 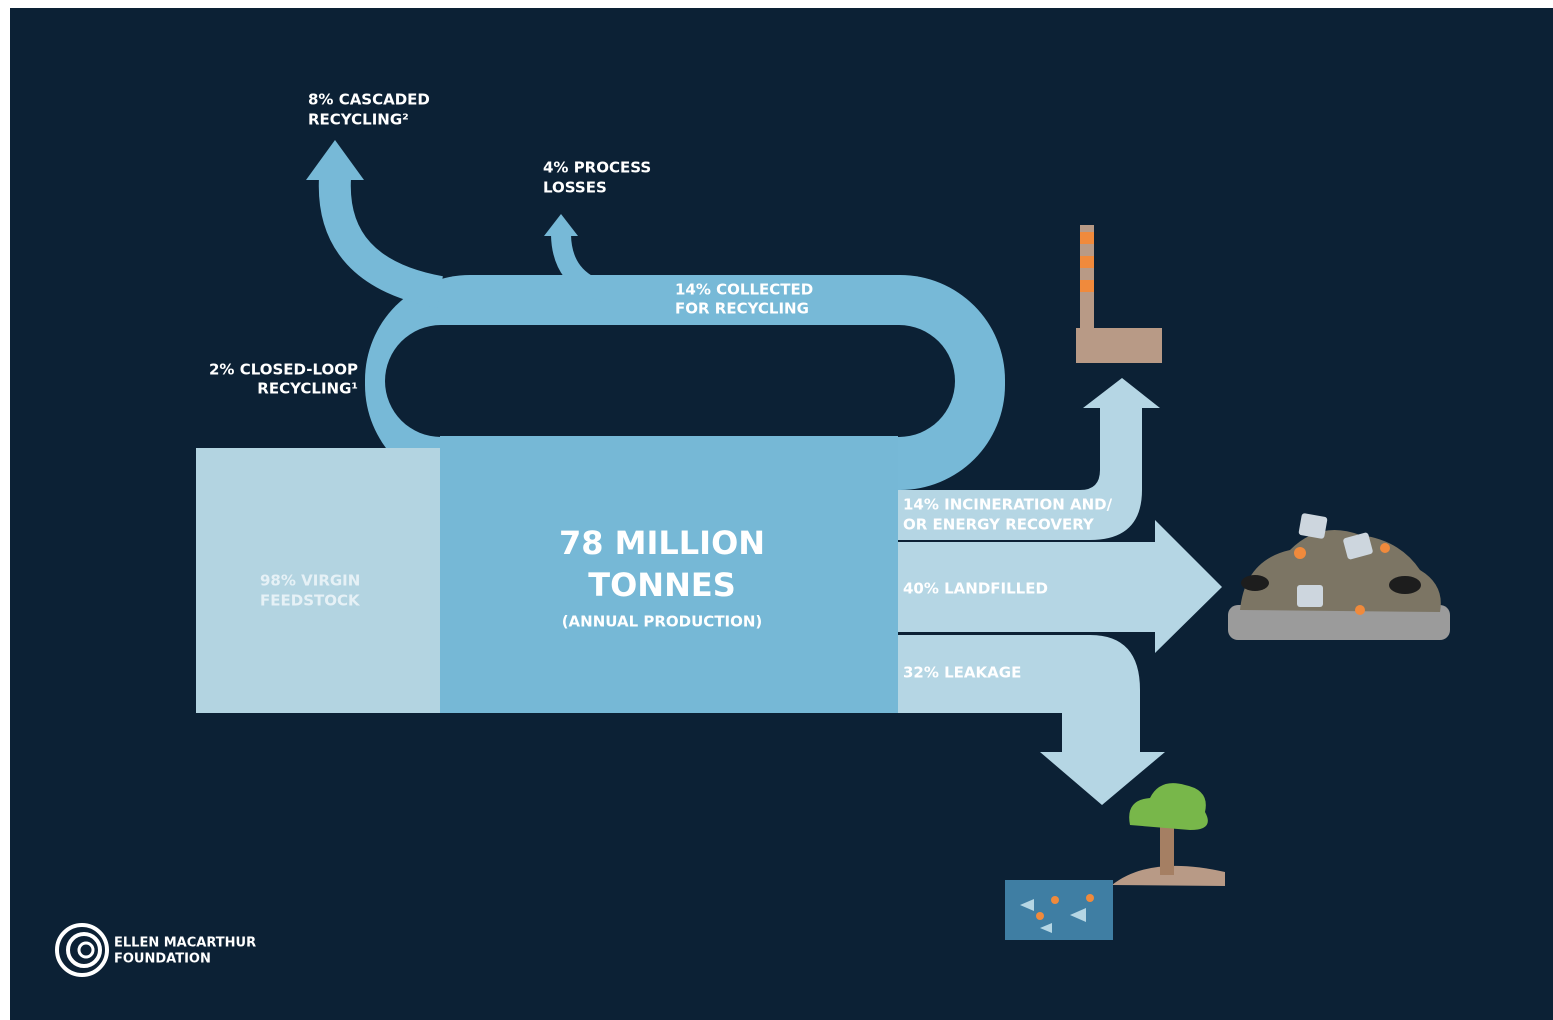 What do you see at coordinates (662, 543) in the screenshot?
I see `production-amount: 78 MILLION` at bounding box center [662, 543].